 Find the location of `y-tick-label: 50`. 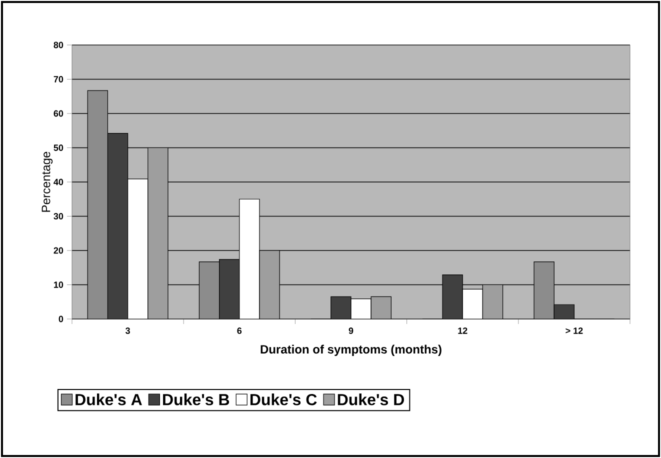

y-tick-label: 50 is located at coordinates (59, 147).